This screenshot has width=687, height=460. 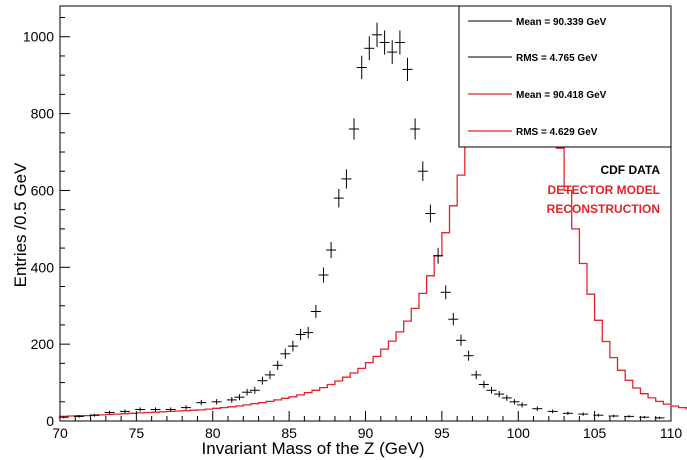 What do you see at coordinates (604, 190) in the screenshot?
I see `annotation-detector-model: DETECTOR MODEL` at bounding box center [604, 190].